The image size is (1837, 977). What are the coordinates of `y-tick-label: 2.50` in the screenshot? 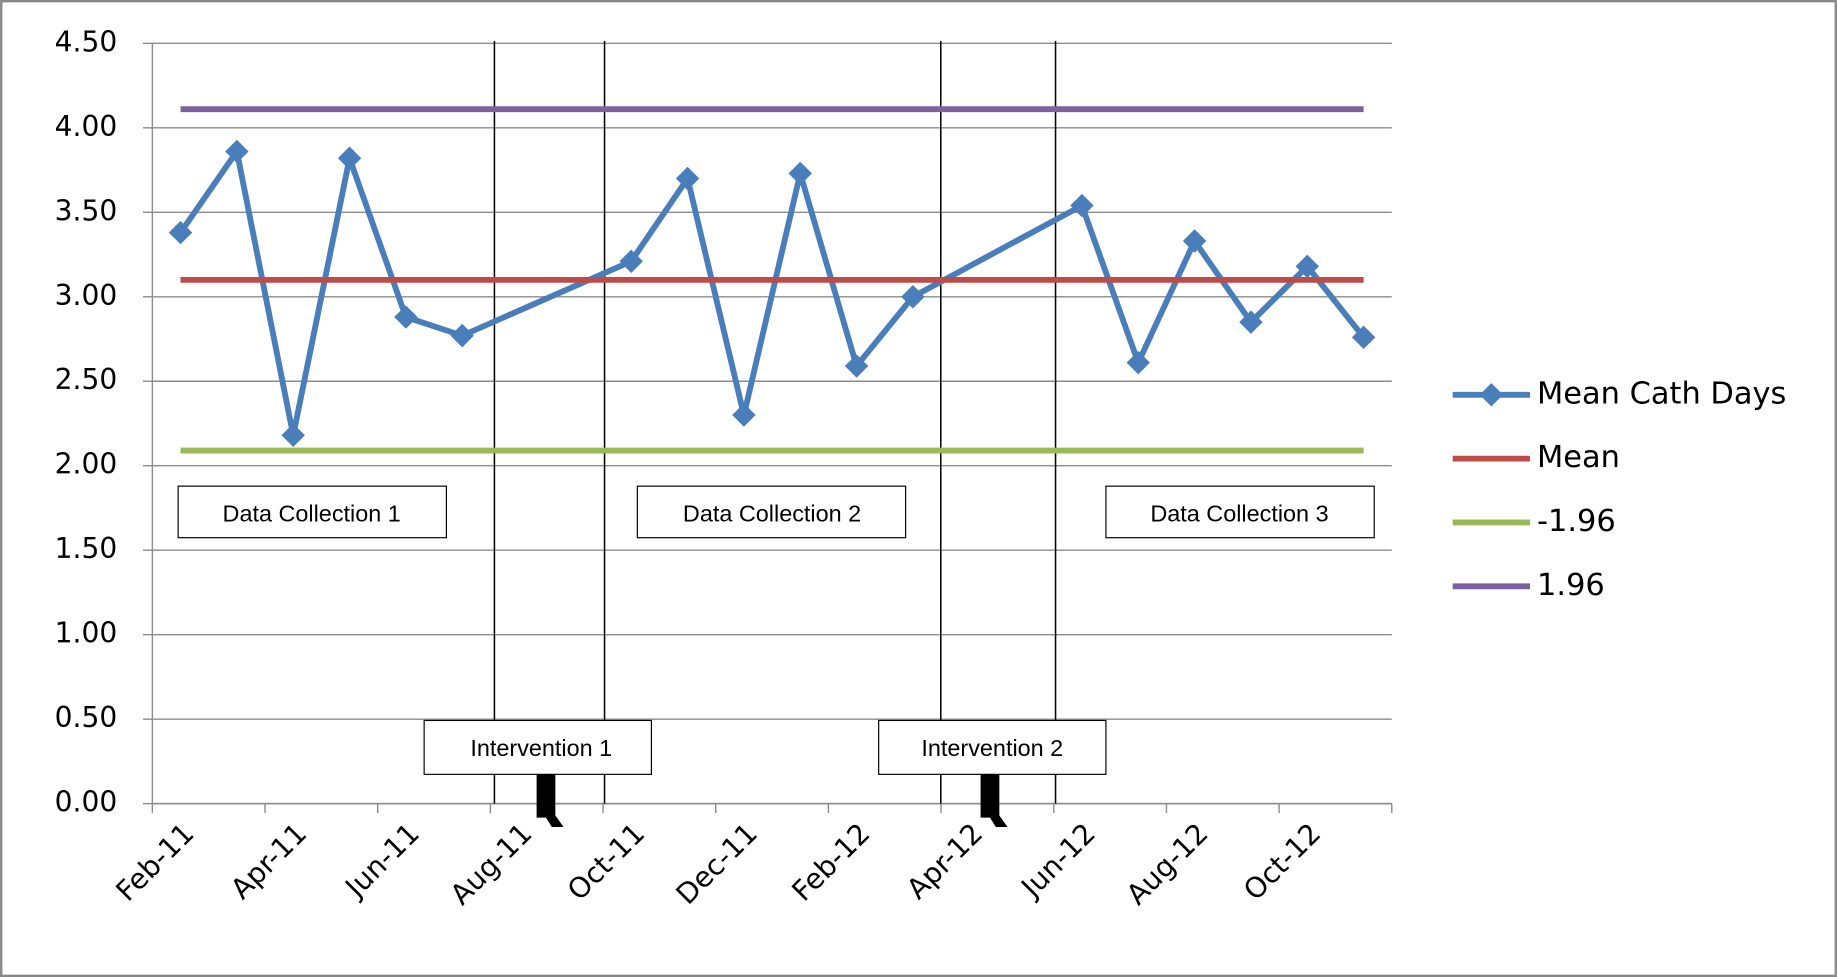 It's located at (86, 379).